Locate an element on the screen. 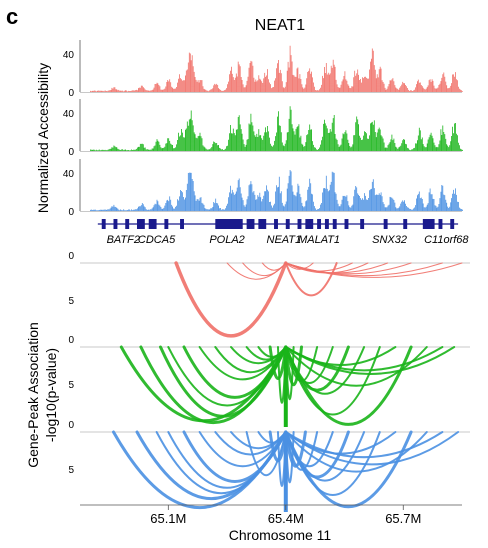  association-y-axis-title-line1: Gene-Peak Association is located at coordinates (33, 395).